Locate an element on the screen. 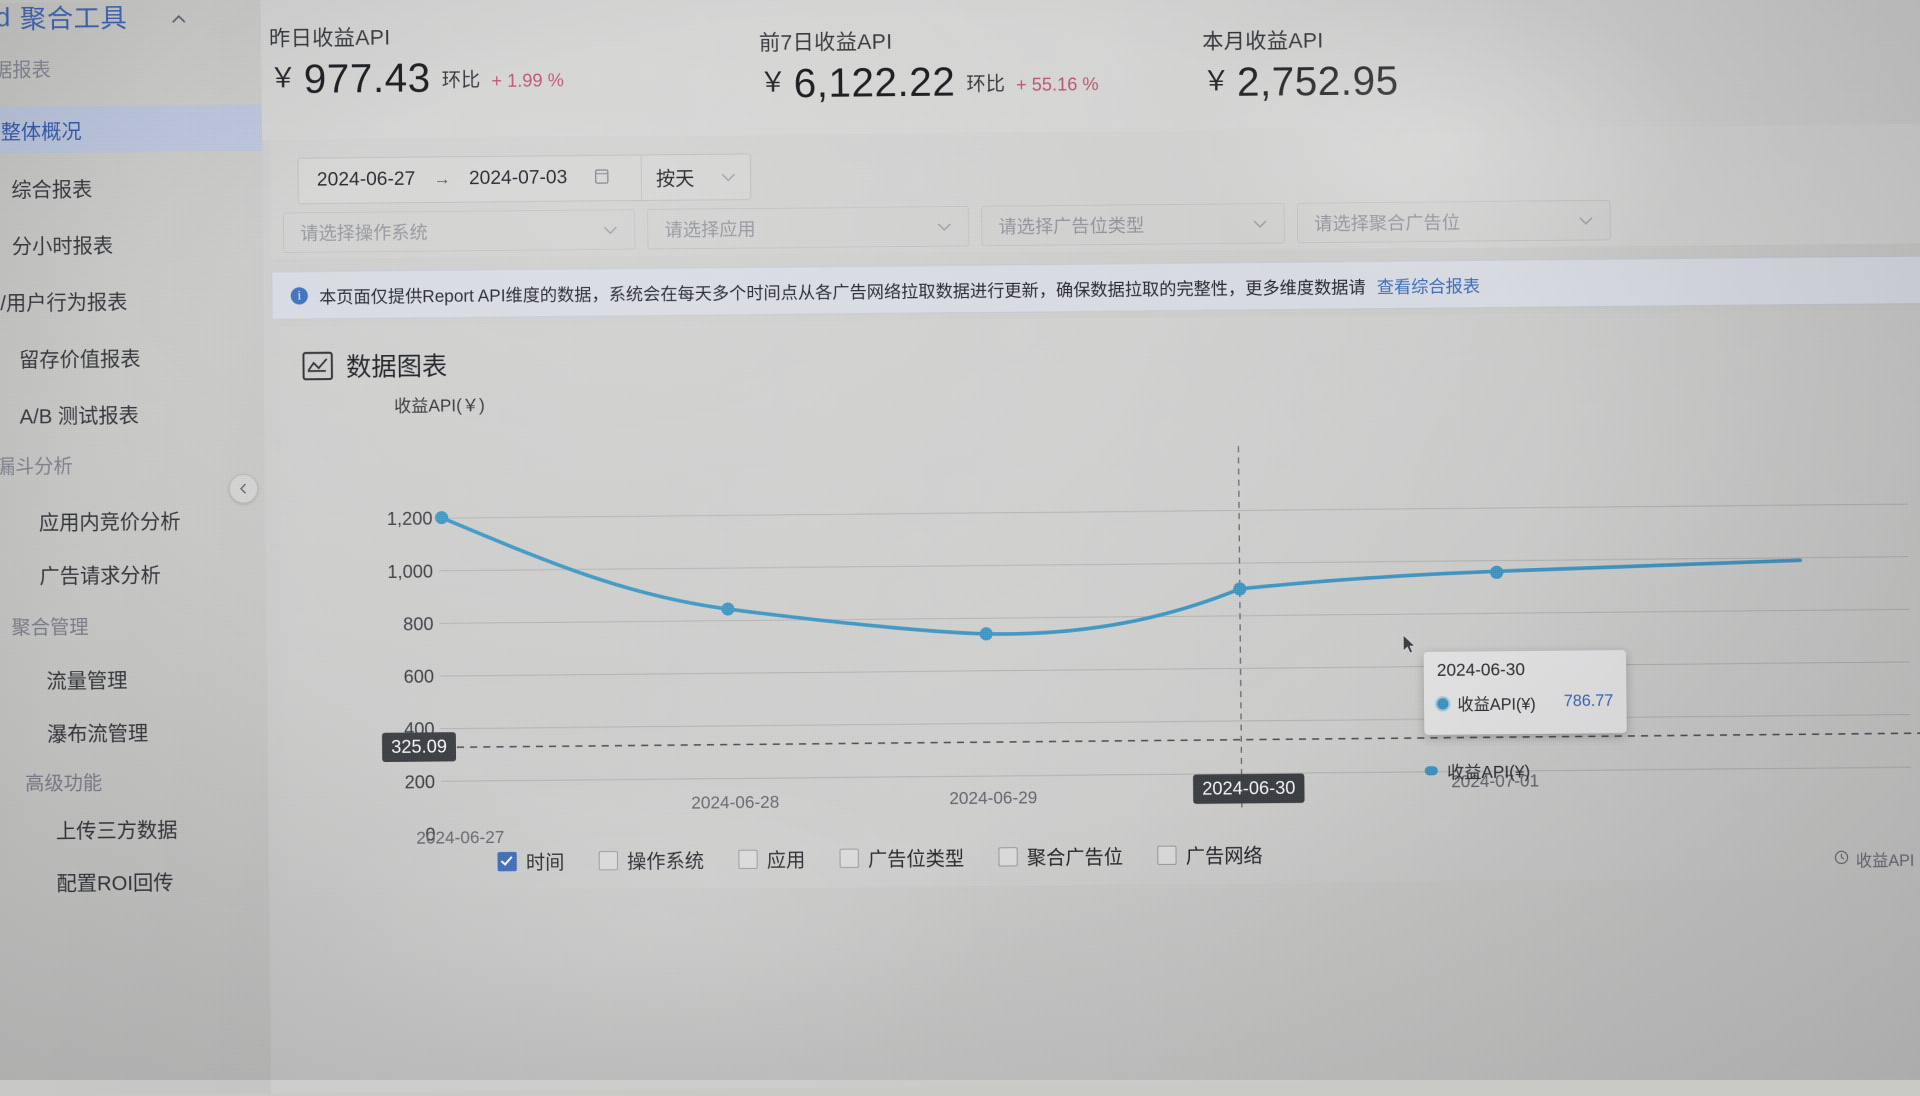 This screenshot has height=1096, width=1920. granularity-select: 按天 is located at coordinates (696, 177).